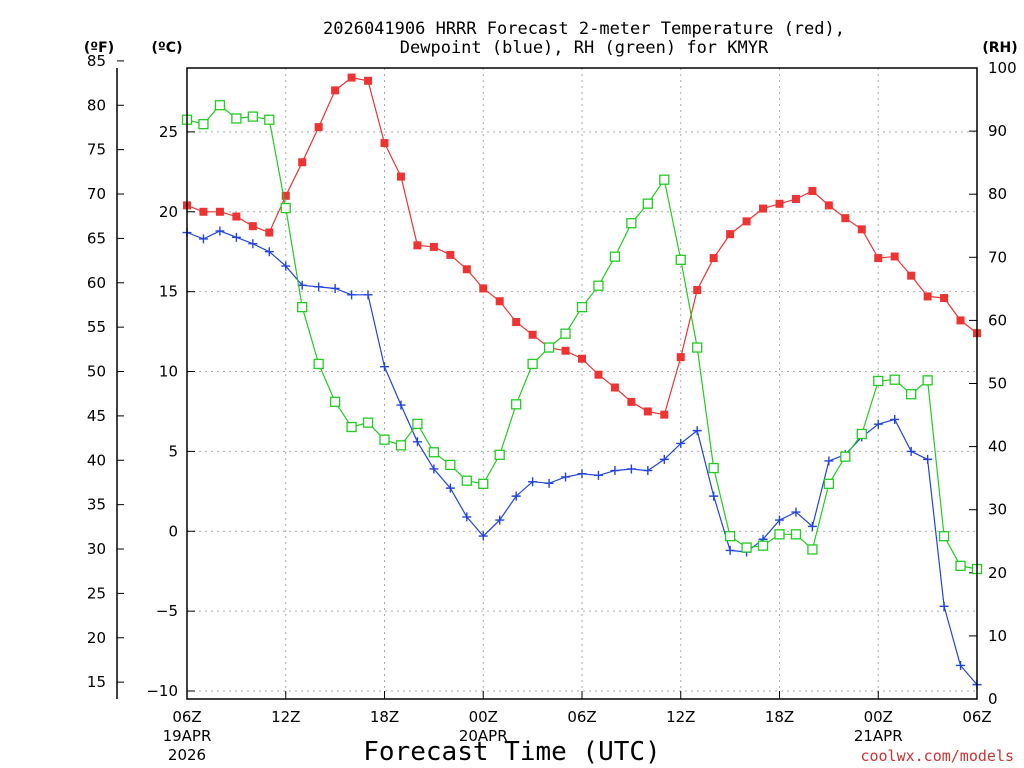 The image size is (1024, 768). Describe the element at coordinates (96, 460) in the screenshot. I see `fahrenheit-tick-label: 40` at that location.